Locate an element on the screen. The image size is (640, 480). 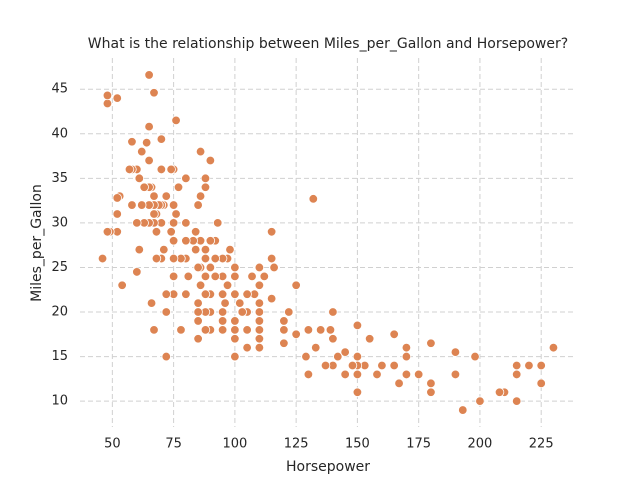
y-tick-label: 25 is located at coordinates (59, 267).